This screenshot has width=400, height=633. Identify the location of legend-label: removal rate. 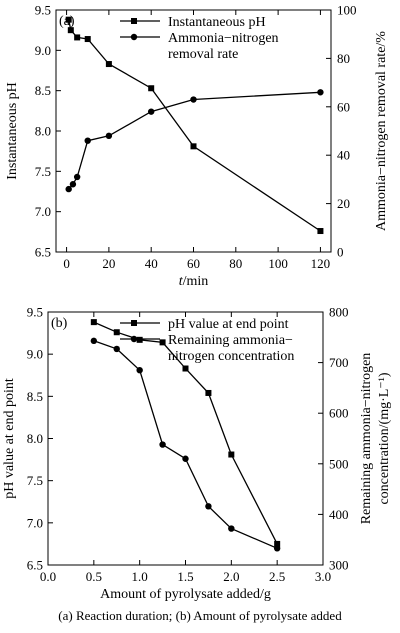
(203, 54).